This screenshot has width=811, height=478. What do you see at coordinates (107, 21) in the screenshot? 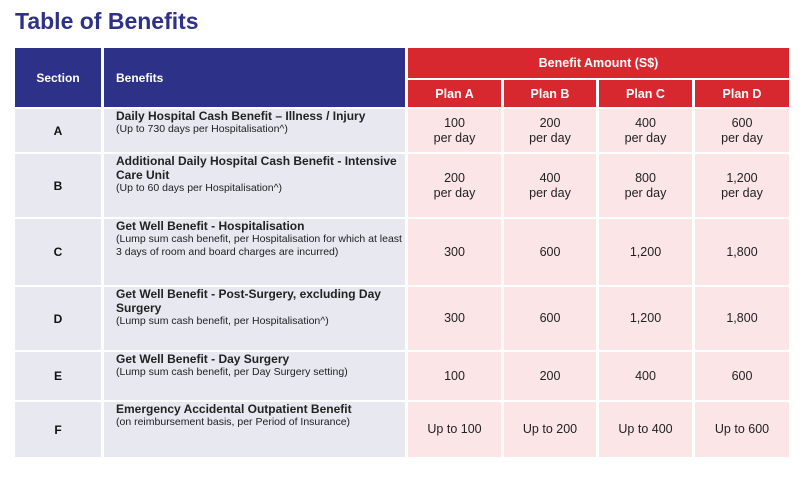
I see `page-title: Table of Benefits` at bounding box center [107, 21].